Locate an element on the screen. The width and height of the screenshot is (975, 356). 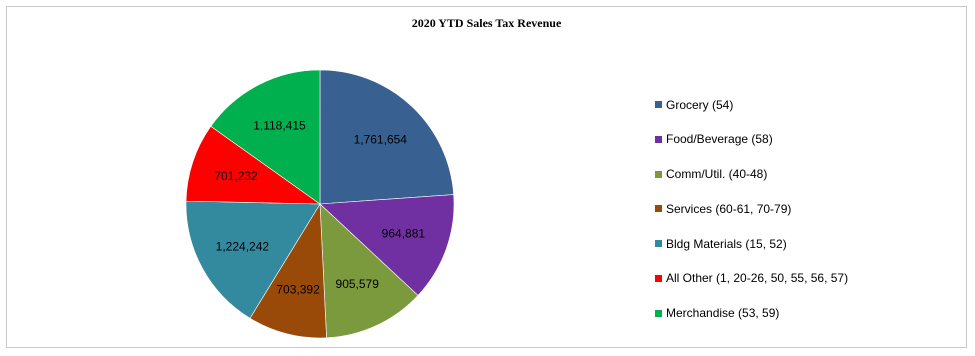
legend-label: Comm/Util. (40-48) is located at coordinates (717, 174).